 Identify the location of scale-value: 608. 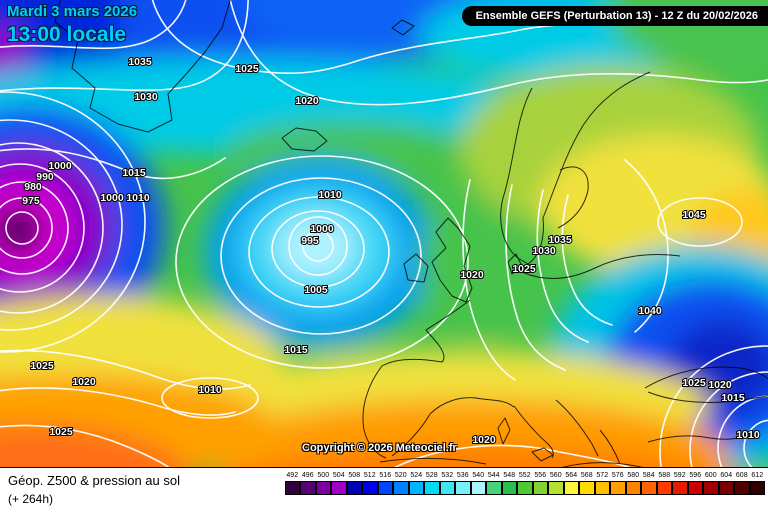
(741, 475).